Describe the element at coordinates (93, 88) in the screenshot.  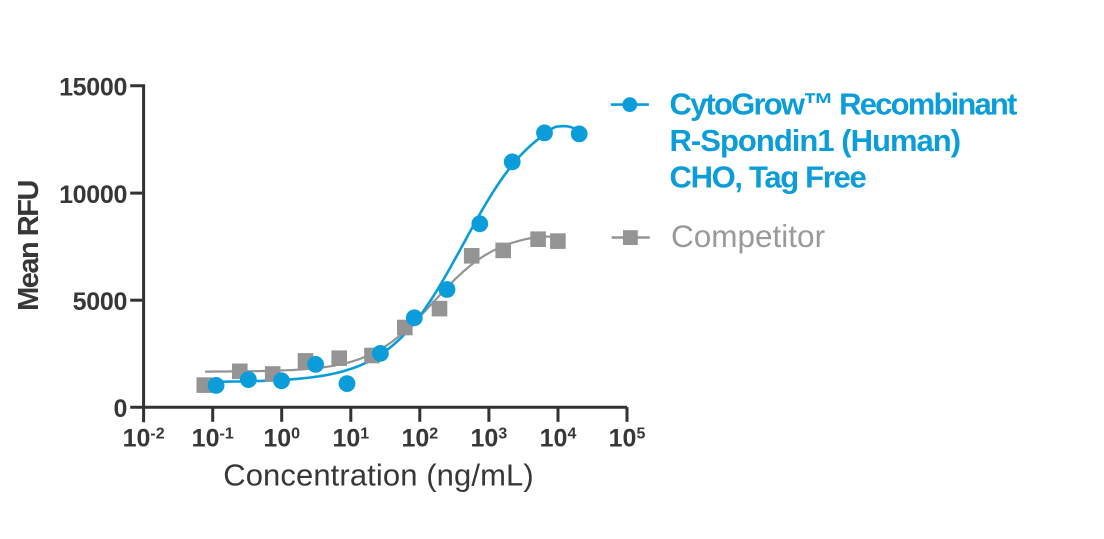
I see `svg-text: 15000` at that location.